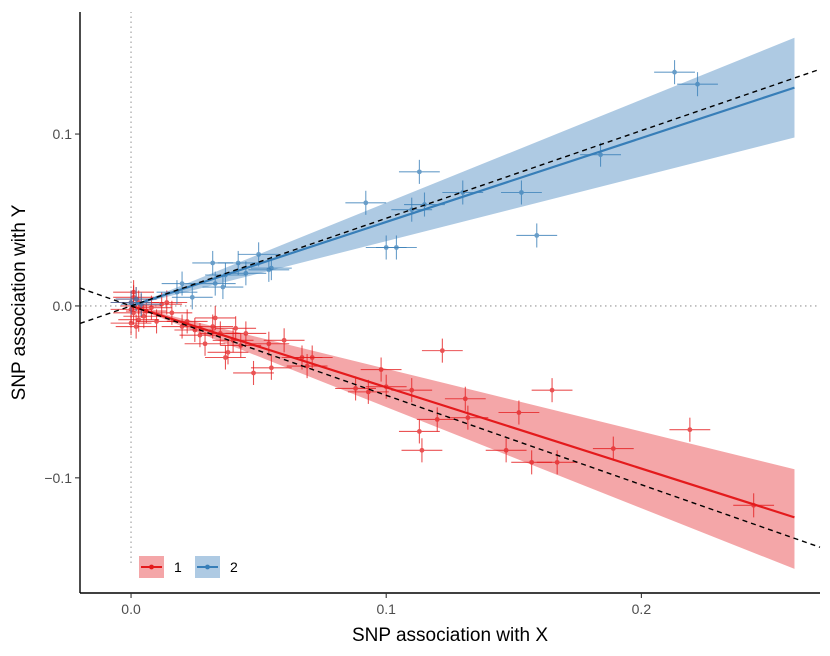  I want to click on legend-label-1: 1, so click(178, 567).